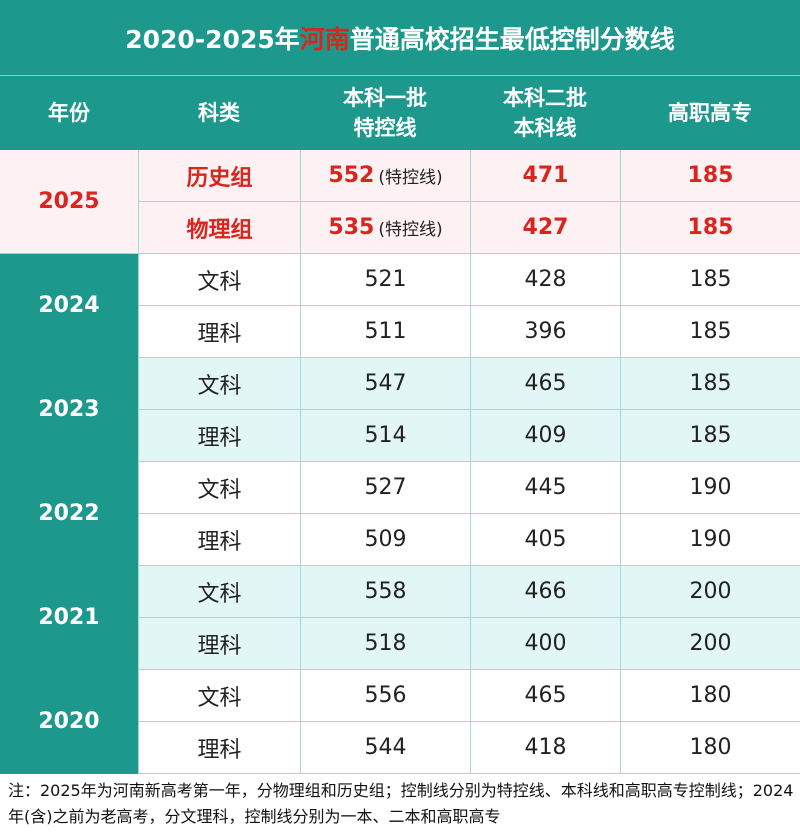 The height and width of the screenshot is (834, 800). I want to click on tier1-value: 558, so click(385, 591).